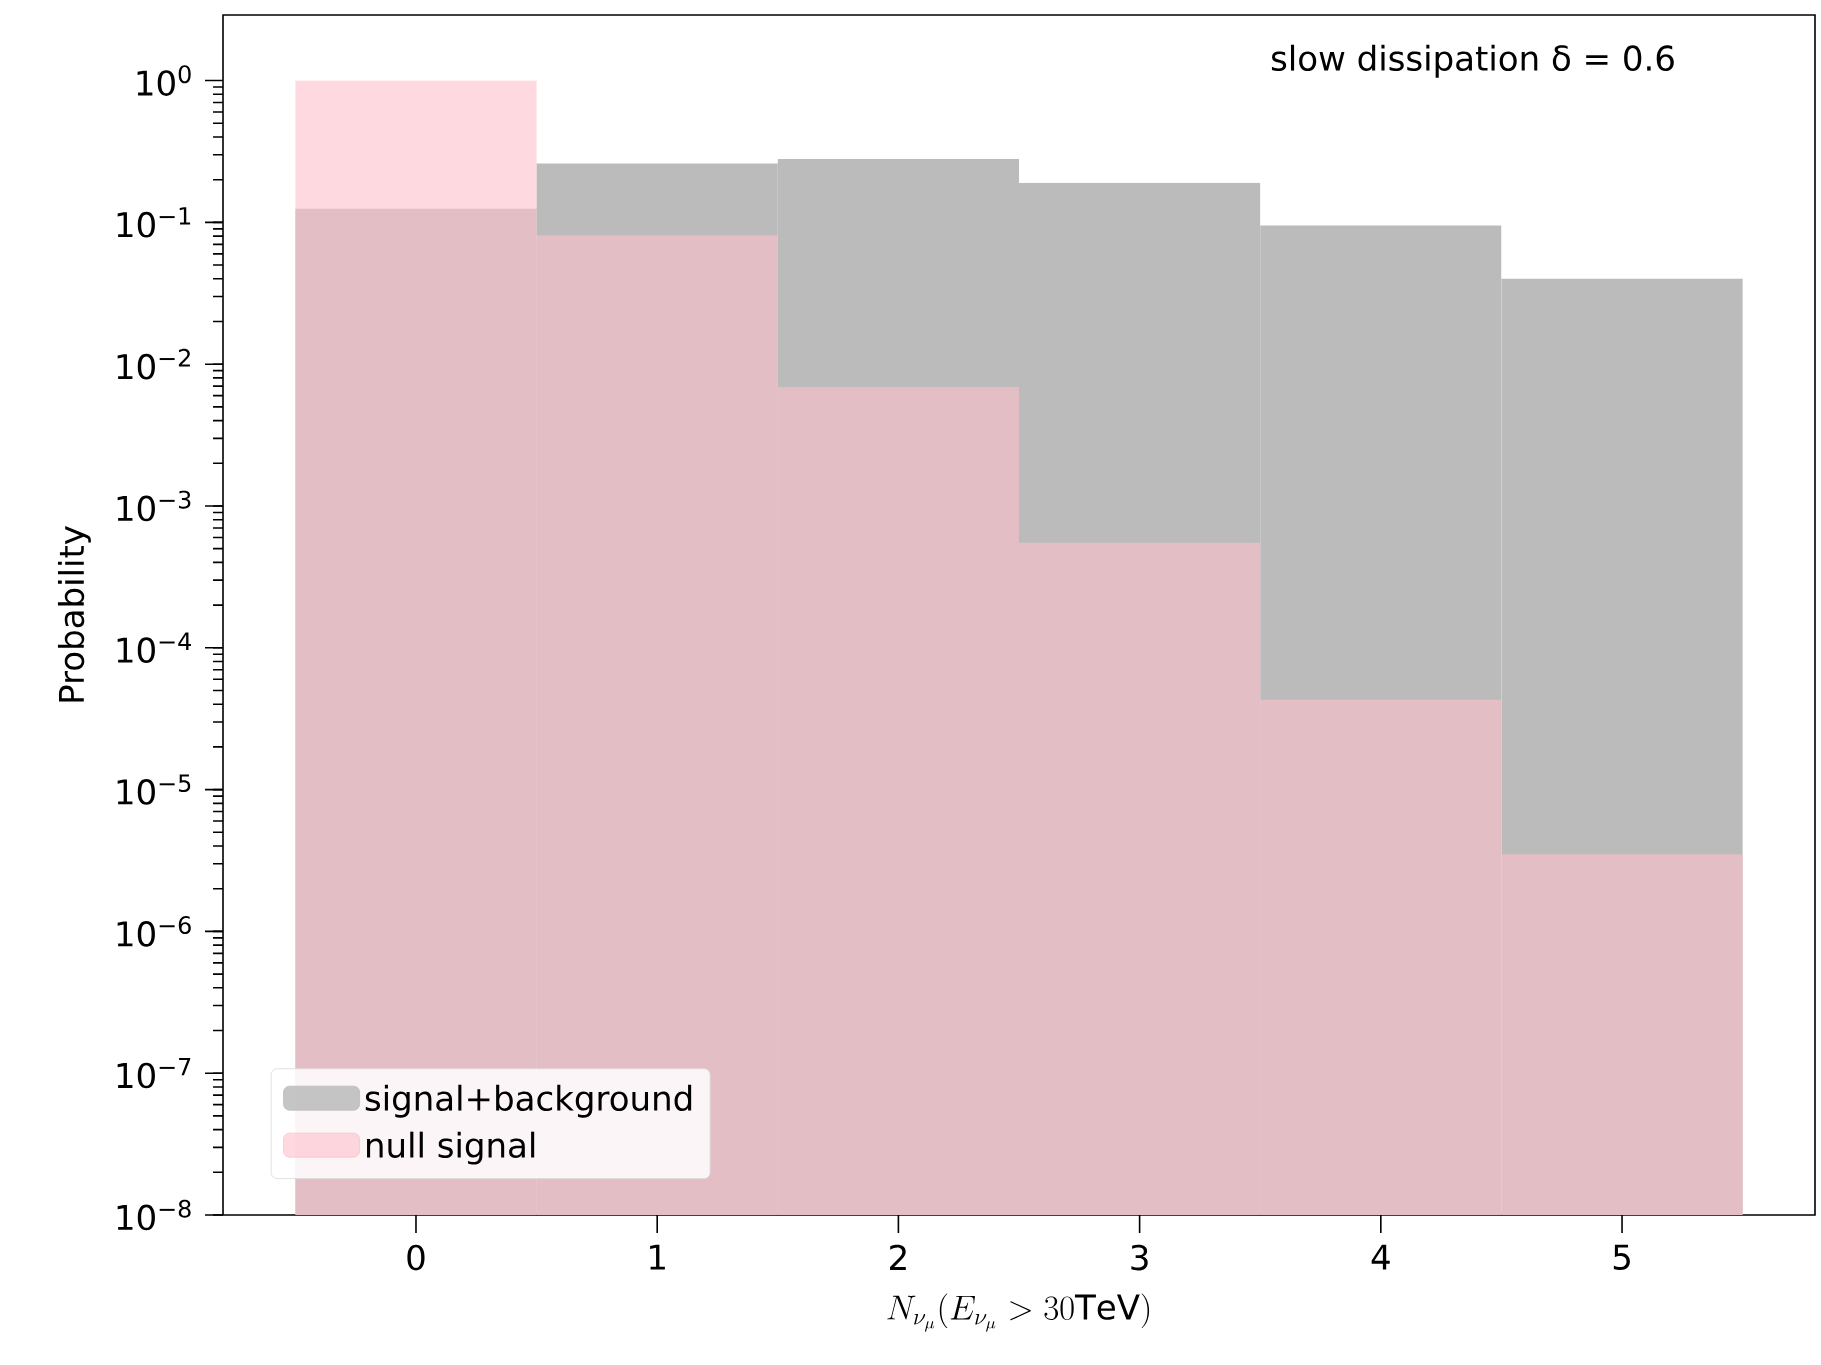  Describe the element at coordinates (1472, 61) in the screenshot. I see `annotation: slow dissipation δ = 0.6` at that location.